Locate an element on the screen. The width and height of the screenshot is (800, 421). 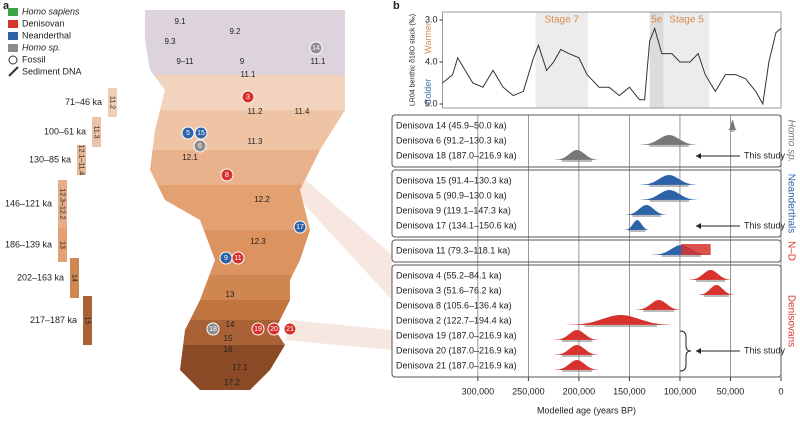
specimen-label: 11 is located at coordinates (237, 258).